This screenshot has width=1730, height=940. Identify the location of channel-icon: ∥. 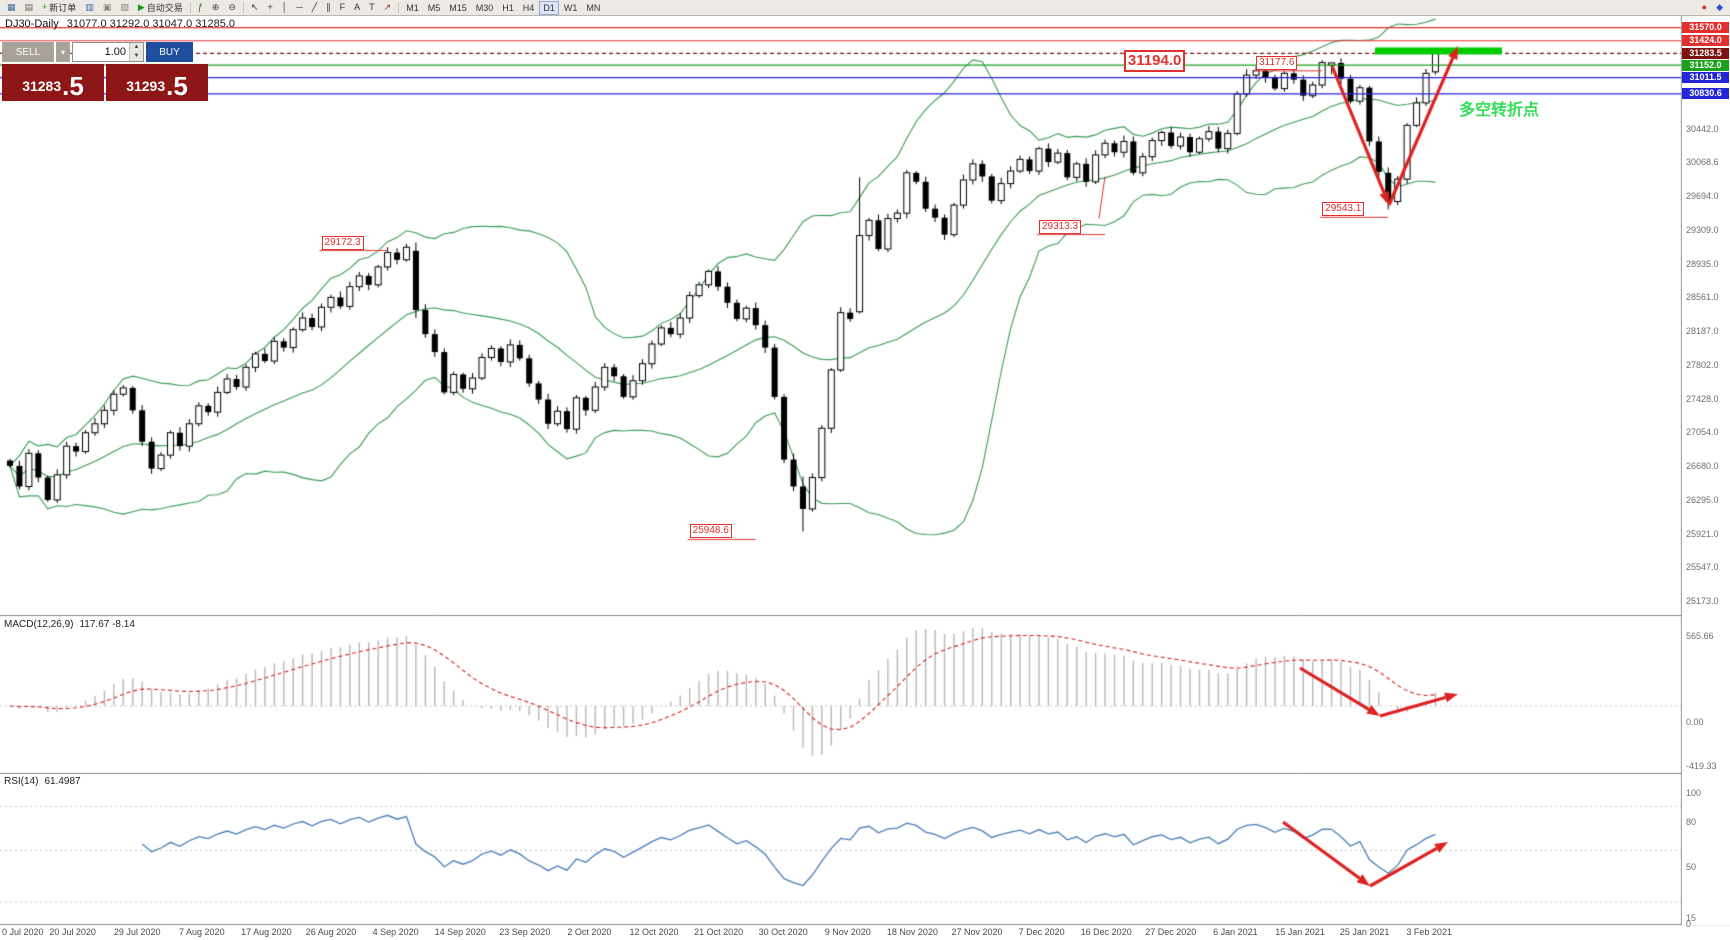
(328, 7).